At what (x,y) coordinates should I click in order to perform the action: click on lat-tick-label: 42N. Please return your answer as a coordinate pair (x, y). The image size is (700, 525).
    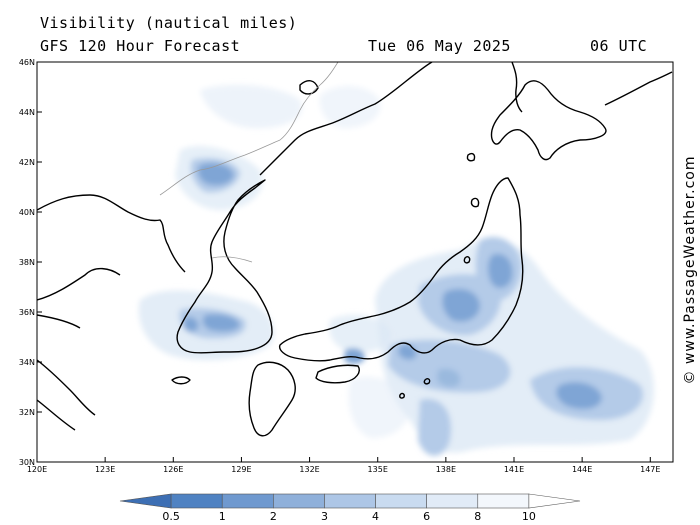
    Looking at the image, I should click on (27, 162).